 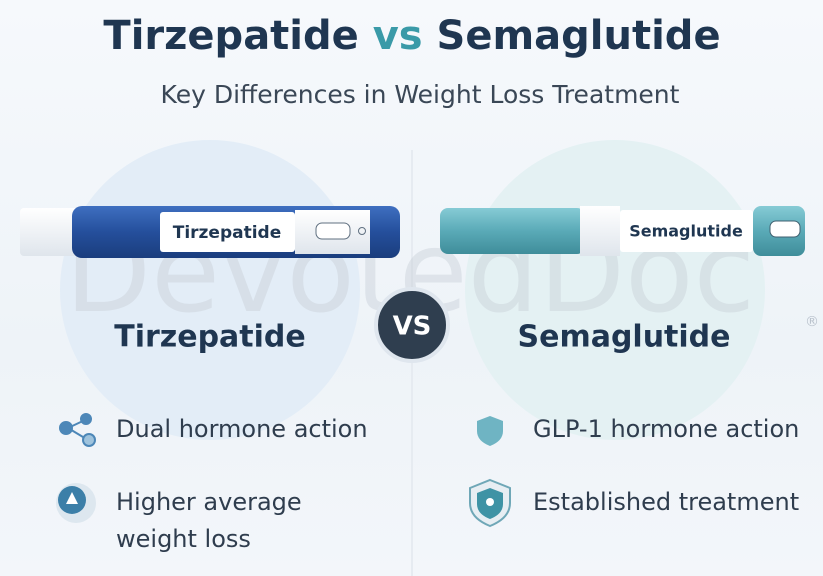 I want to click on pen-left: Tirzepatide, so click(x=210, y=232).